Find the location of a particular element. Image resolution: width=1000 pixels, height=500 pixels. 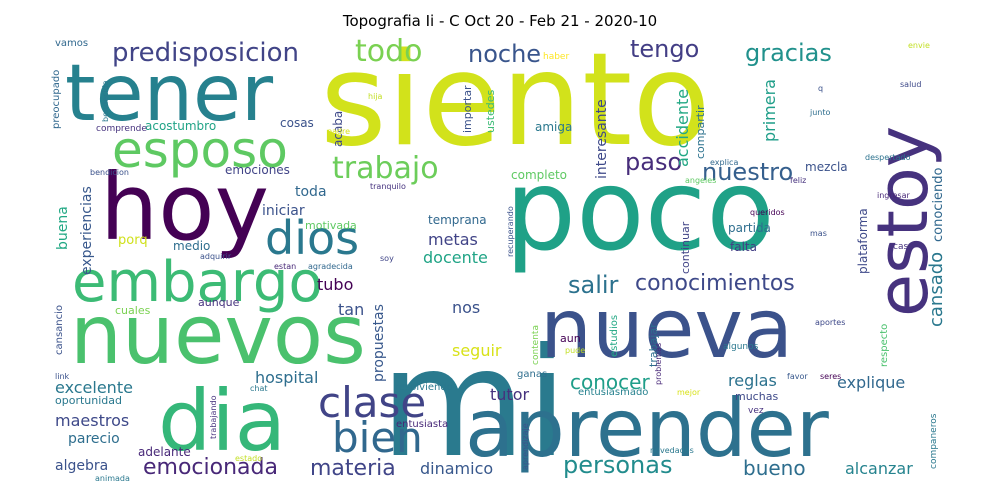

cloud-word: mejor is located at coordinates (689, 392).